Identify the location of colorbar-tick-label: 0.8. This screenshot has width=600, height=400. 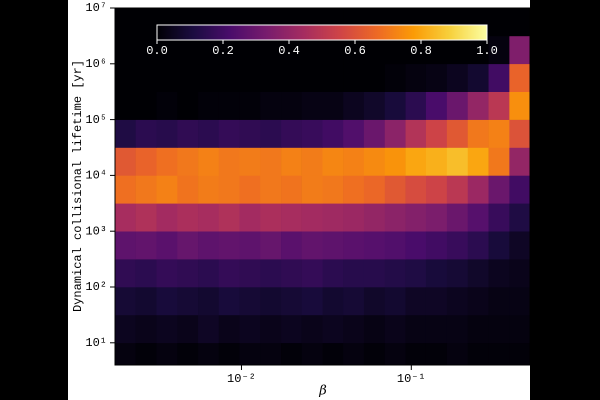
(421, 51).